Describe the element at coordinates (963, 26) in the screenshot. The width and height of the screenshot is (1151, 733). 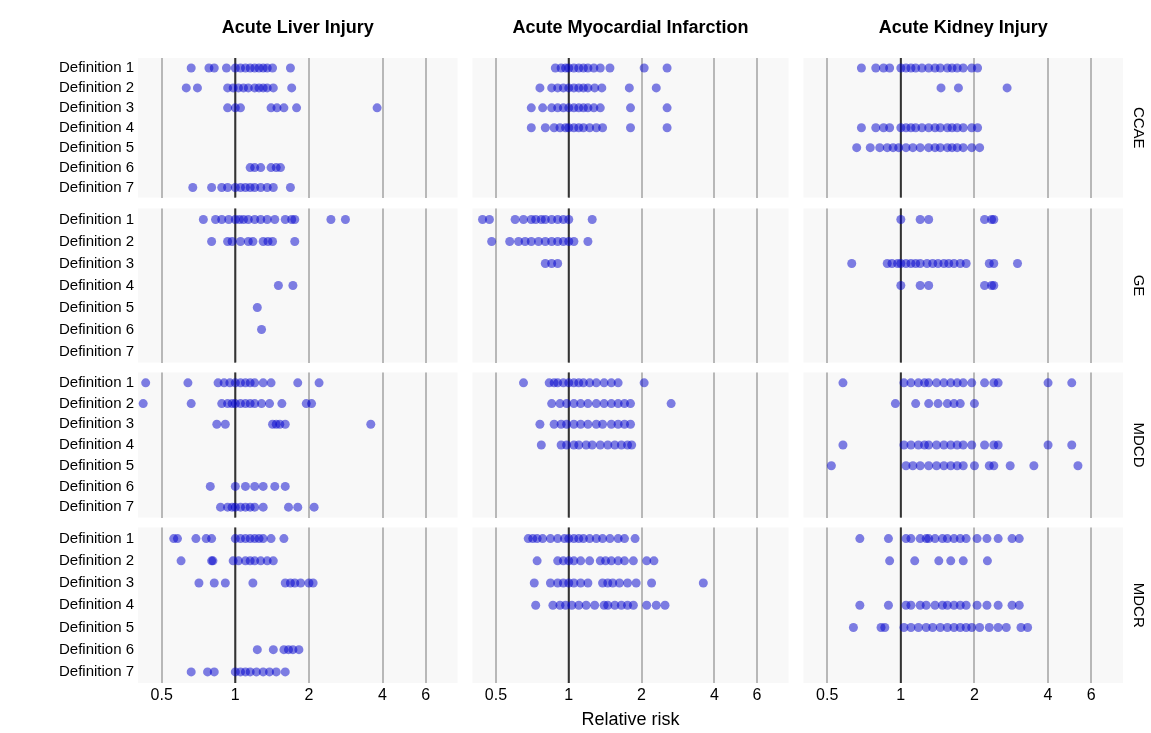
I see `chart-title: Acute Kidney Injury` at that location.